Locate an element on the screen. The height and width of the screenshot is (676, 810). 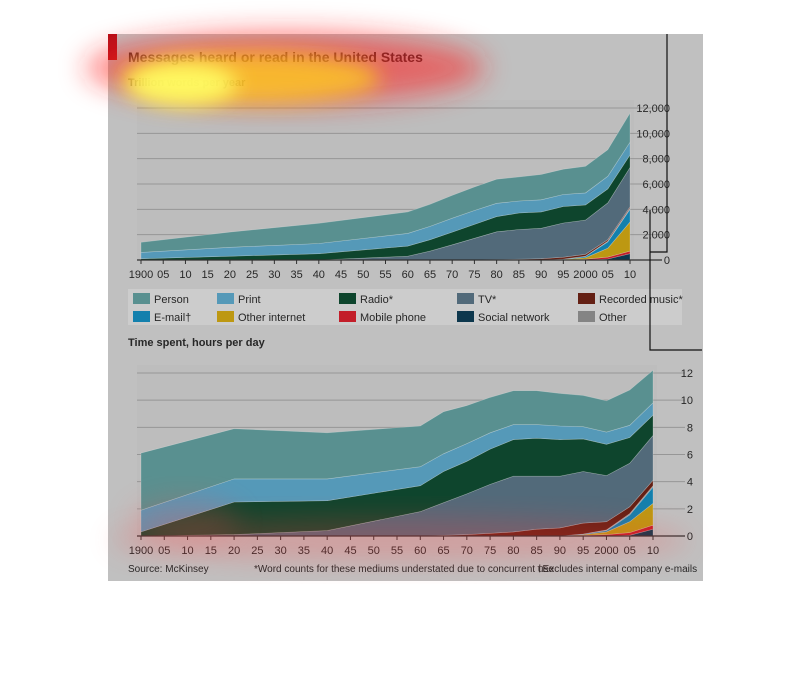
y-tick-label: 12,000 is located at coordinates (653, 109).